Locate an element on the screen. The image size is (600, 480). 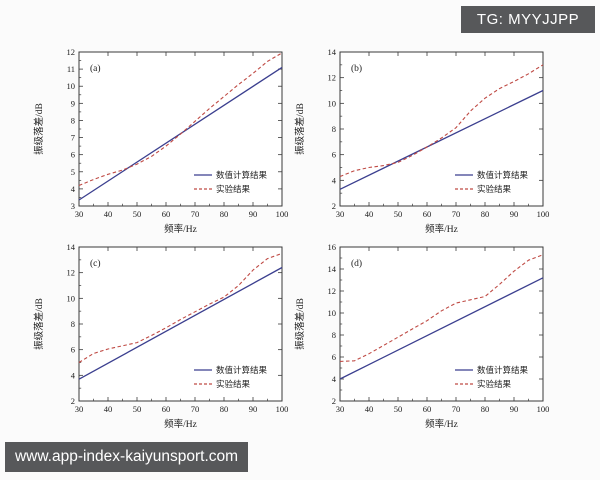
panel-label: (b) is located at coordinates (356, 68).